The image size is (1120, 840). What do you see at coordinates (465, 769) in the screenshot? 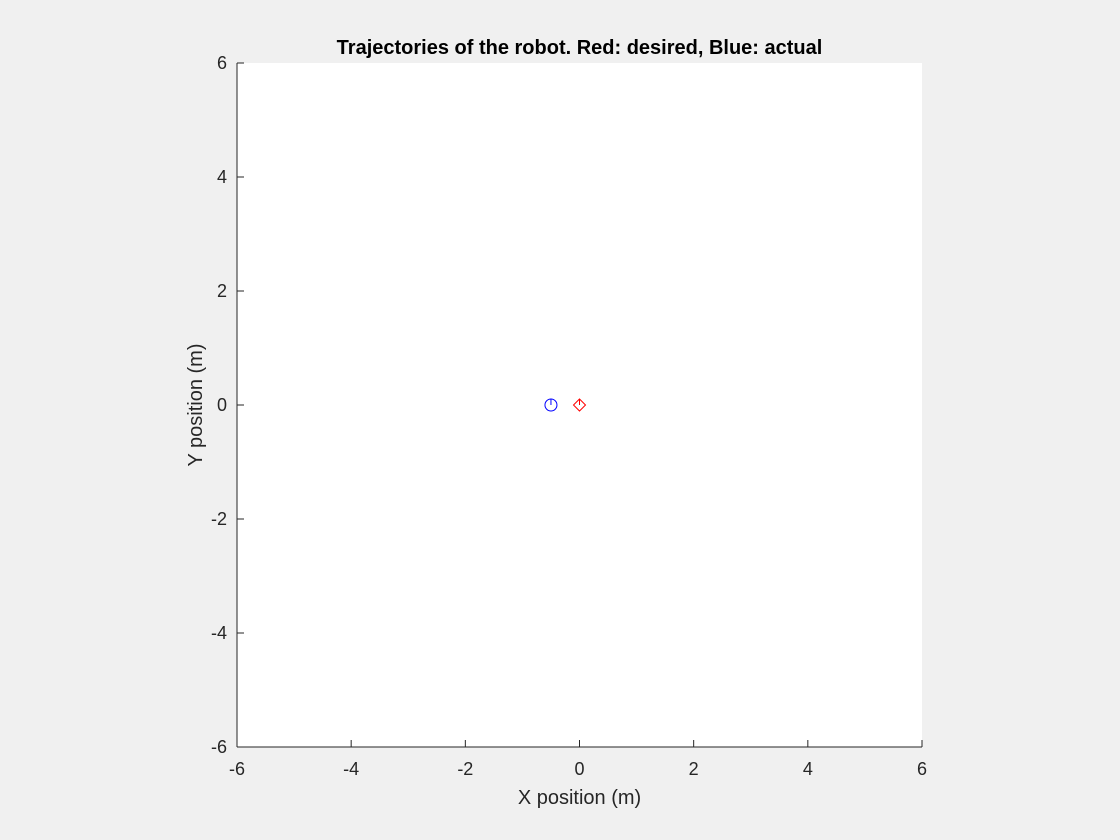
I see `x-tick-label: -2` at bounding box center [465, 769].